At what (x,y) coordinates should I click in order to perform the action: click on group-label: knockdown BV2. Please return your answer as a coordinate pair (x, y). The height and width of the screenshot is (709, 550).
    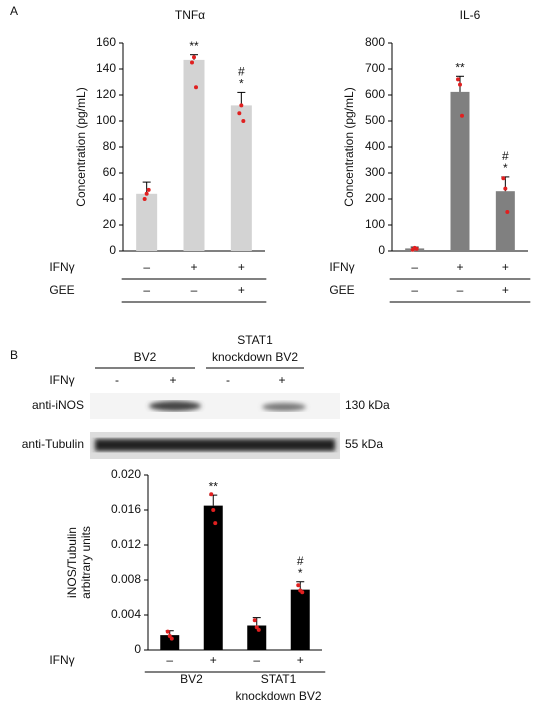
    Looking at the image, I should click on (278, 696).